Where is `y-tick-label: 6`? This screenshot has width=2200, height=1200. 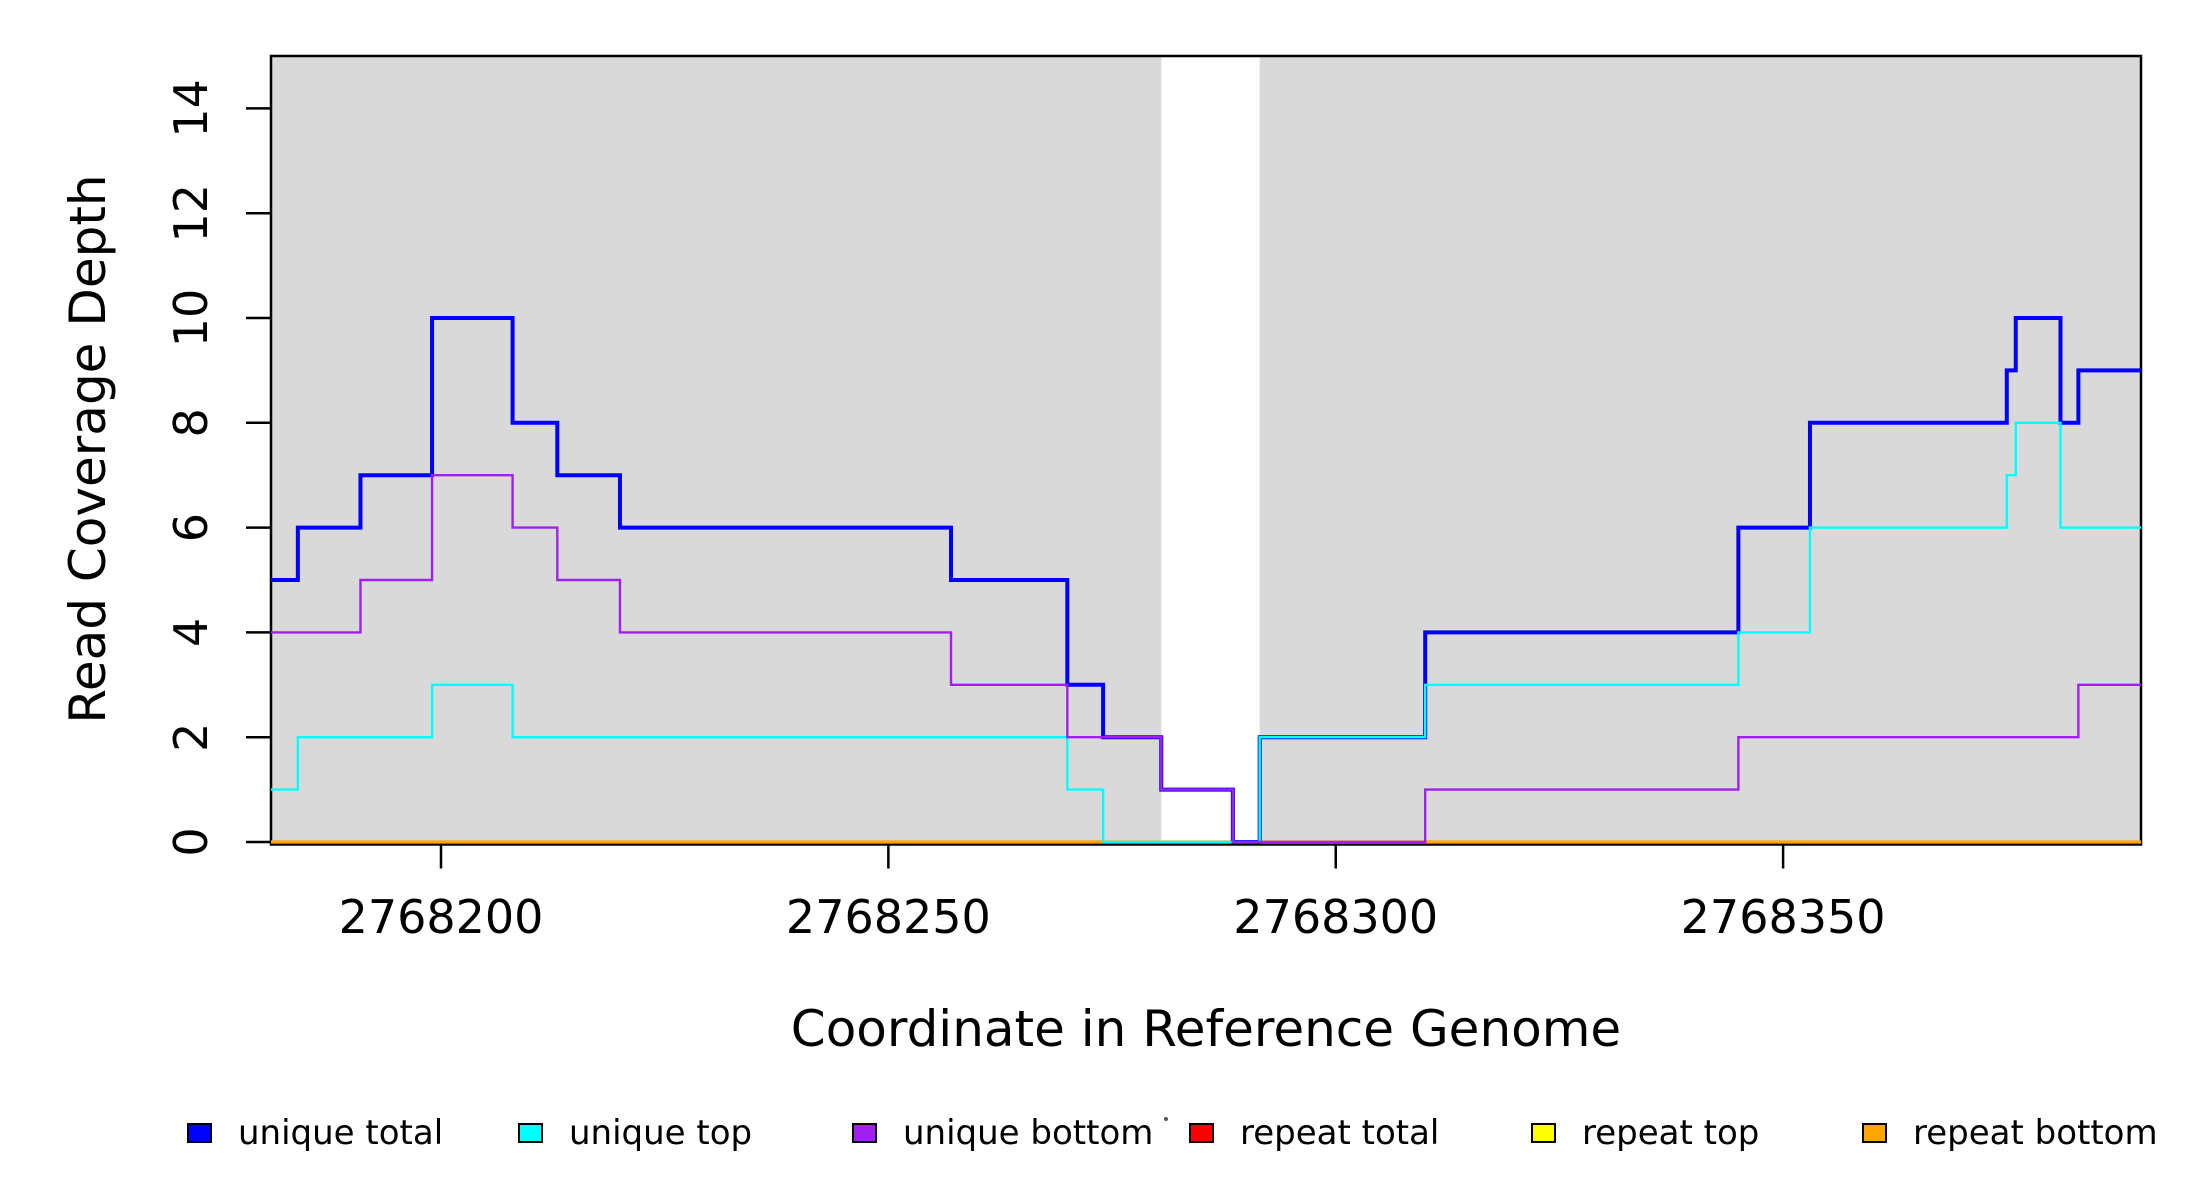
y-tick-label: 6 is located at coordinates (191, 527).